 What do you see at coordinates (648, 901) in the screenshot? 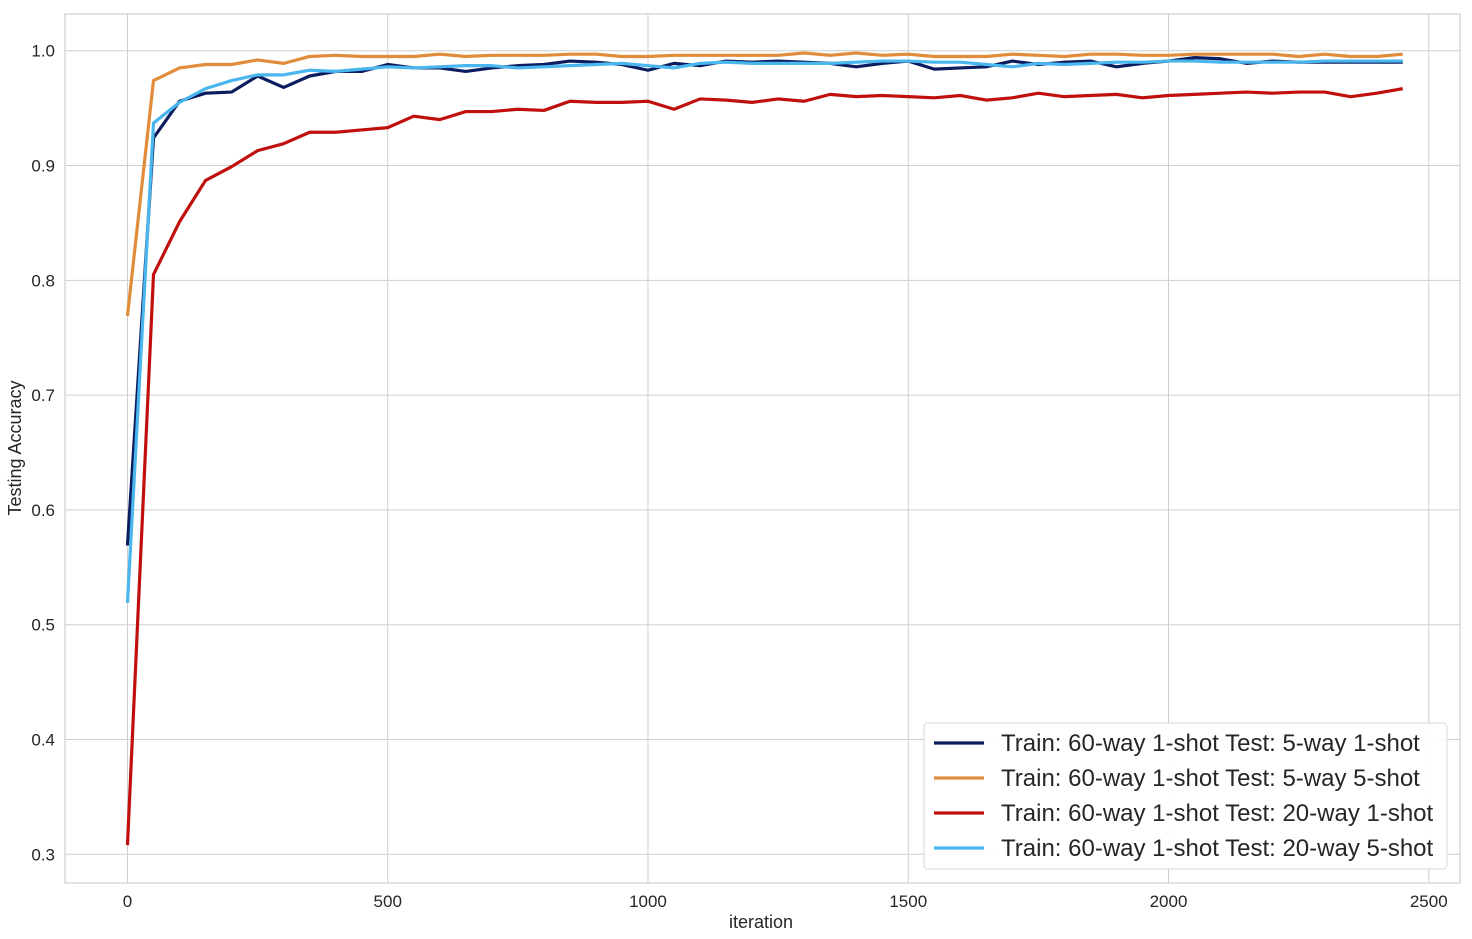
I see `x-tick-label: 1000` at bounding box center [648, 901].